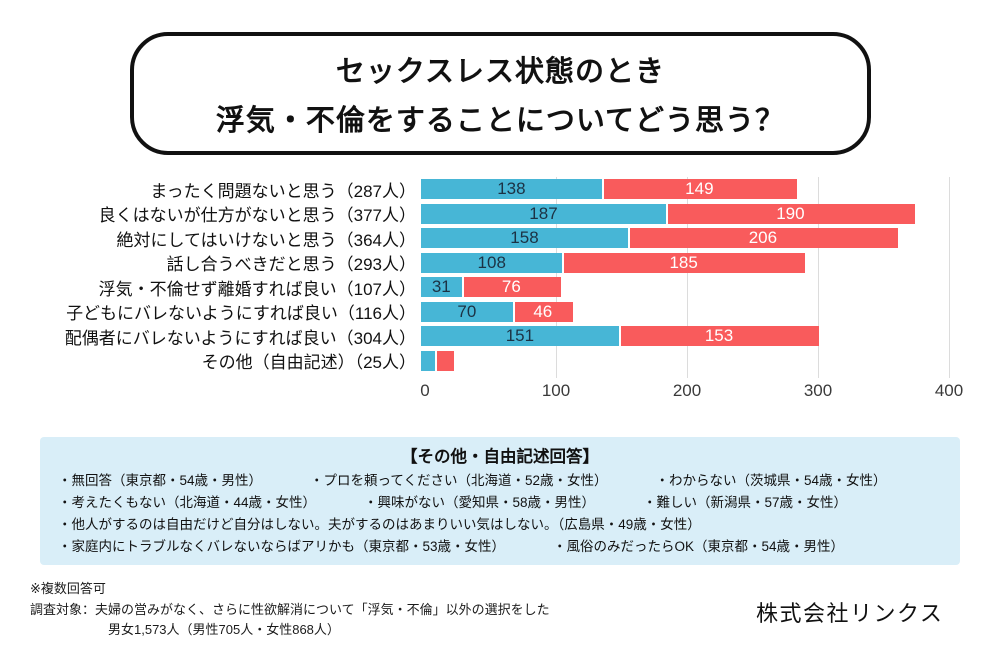 The width and height of the screenshot is (1000, 650). I want to click on bar-segment-blue: 70, so click(467, 311).